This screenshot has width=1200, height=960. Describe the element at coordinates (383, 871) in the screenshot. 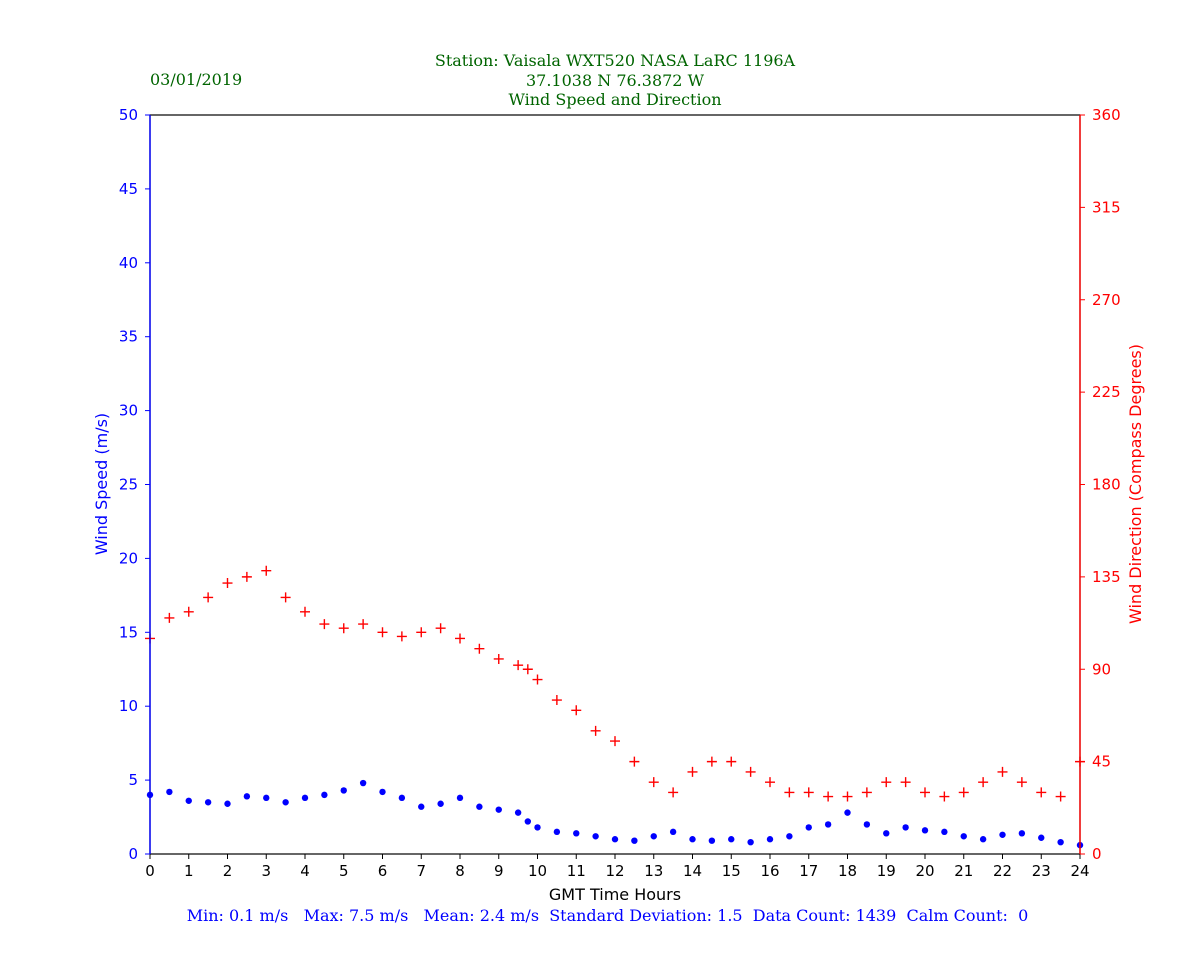

I see `x-tick-label: 6` at that location.